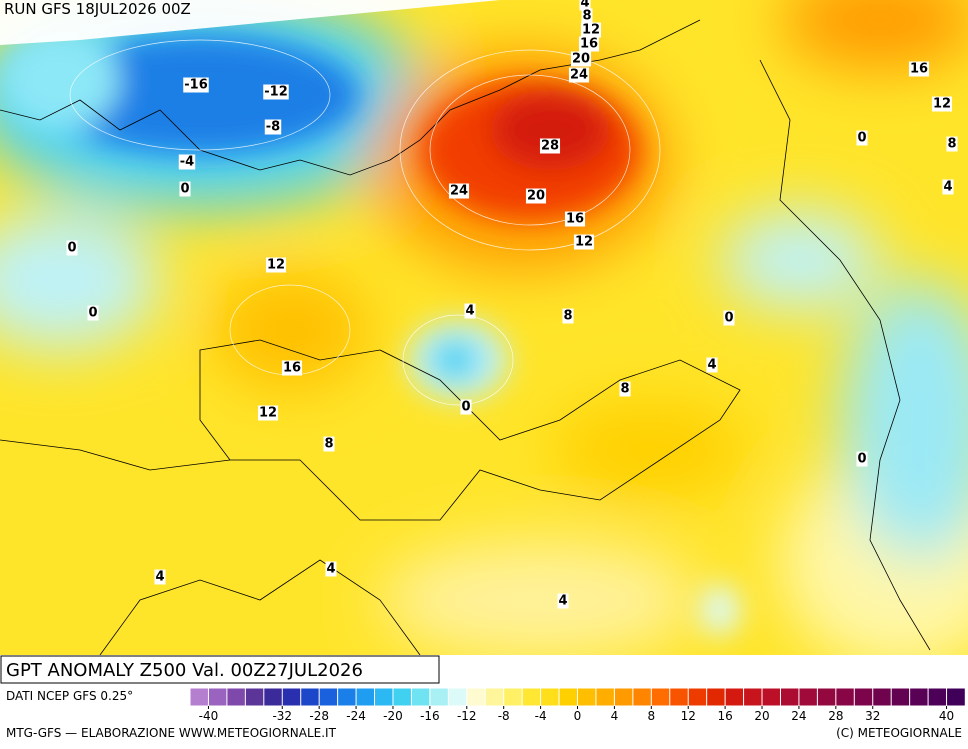  I want to click on colorbar-tick-label: 0, so click(578, 716).